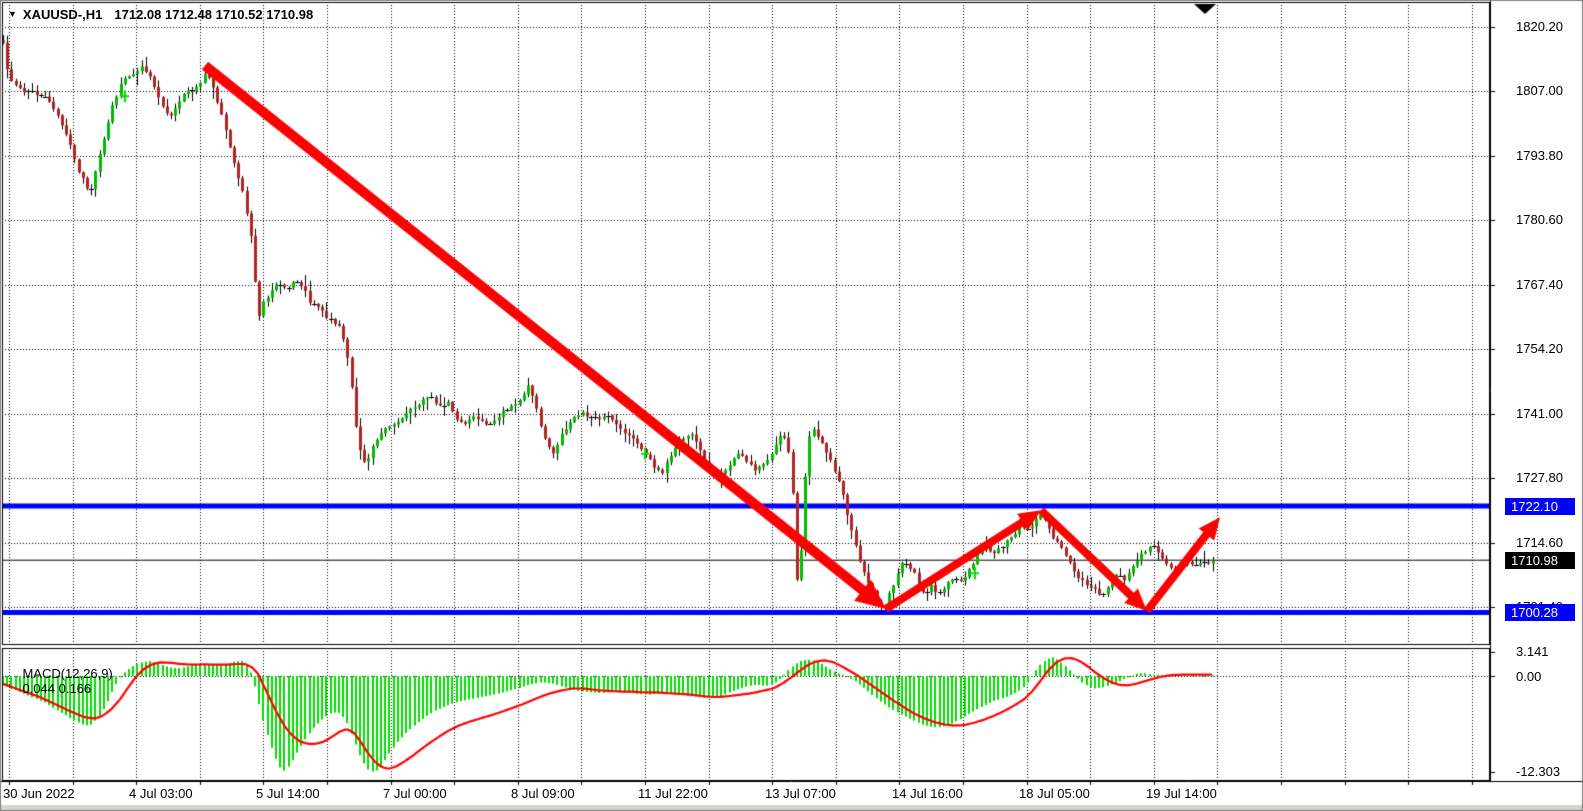 This screenshot has height=811, width=1583. What do you see at coordinates (1539, 284) in the screenshot?
I see `price-axis-label: 1767.40` at bounding box center [1539, 284].